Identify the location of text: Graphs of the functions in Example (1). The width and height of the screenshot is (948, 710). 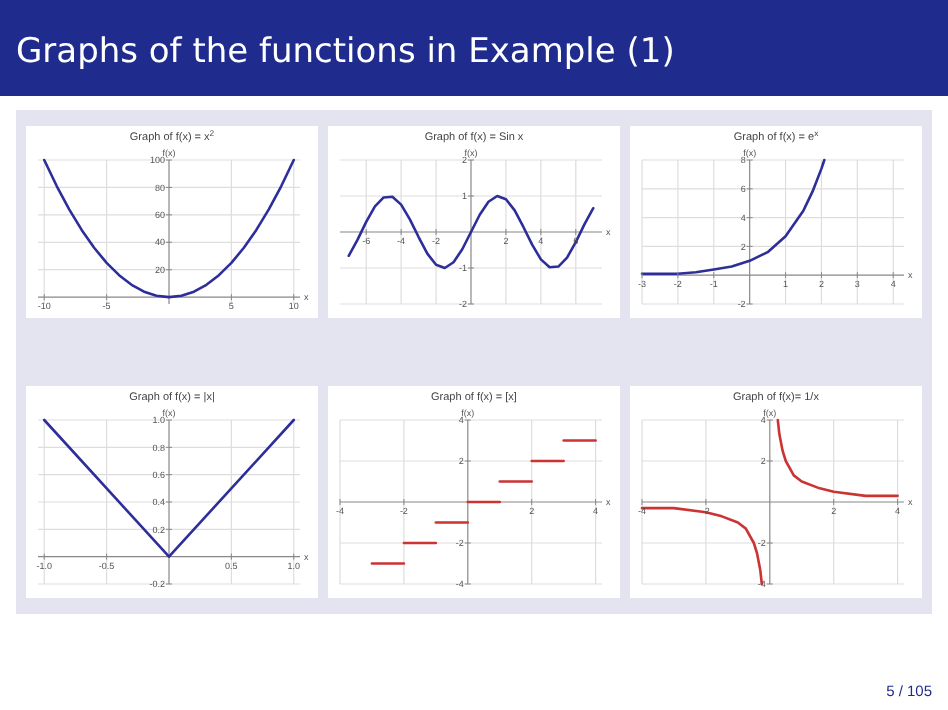
(345, 52).